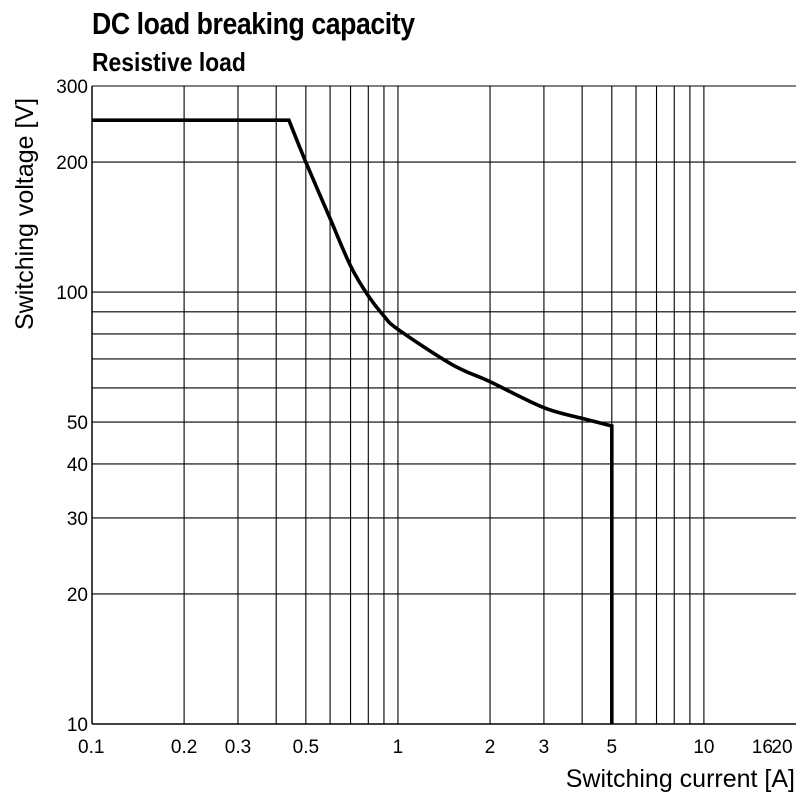 The height and width of the screenshot is (800, 800). I want to click on x-tick-label: 10, so click(703, 747).